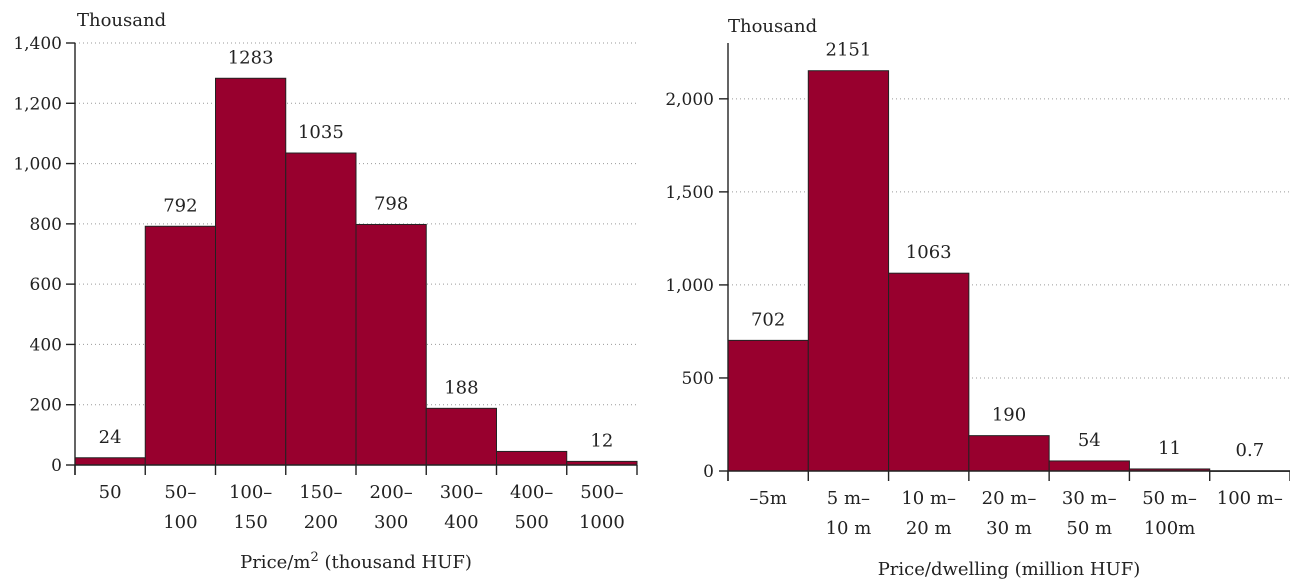 The width and height of the screenshot is (1290, 581). Describe the element at coordinates (929, 252) in the screenshot. I see `data-label: 1063` at that location.